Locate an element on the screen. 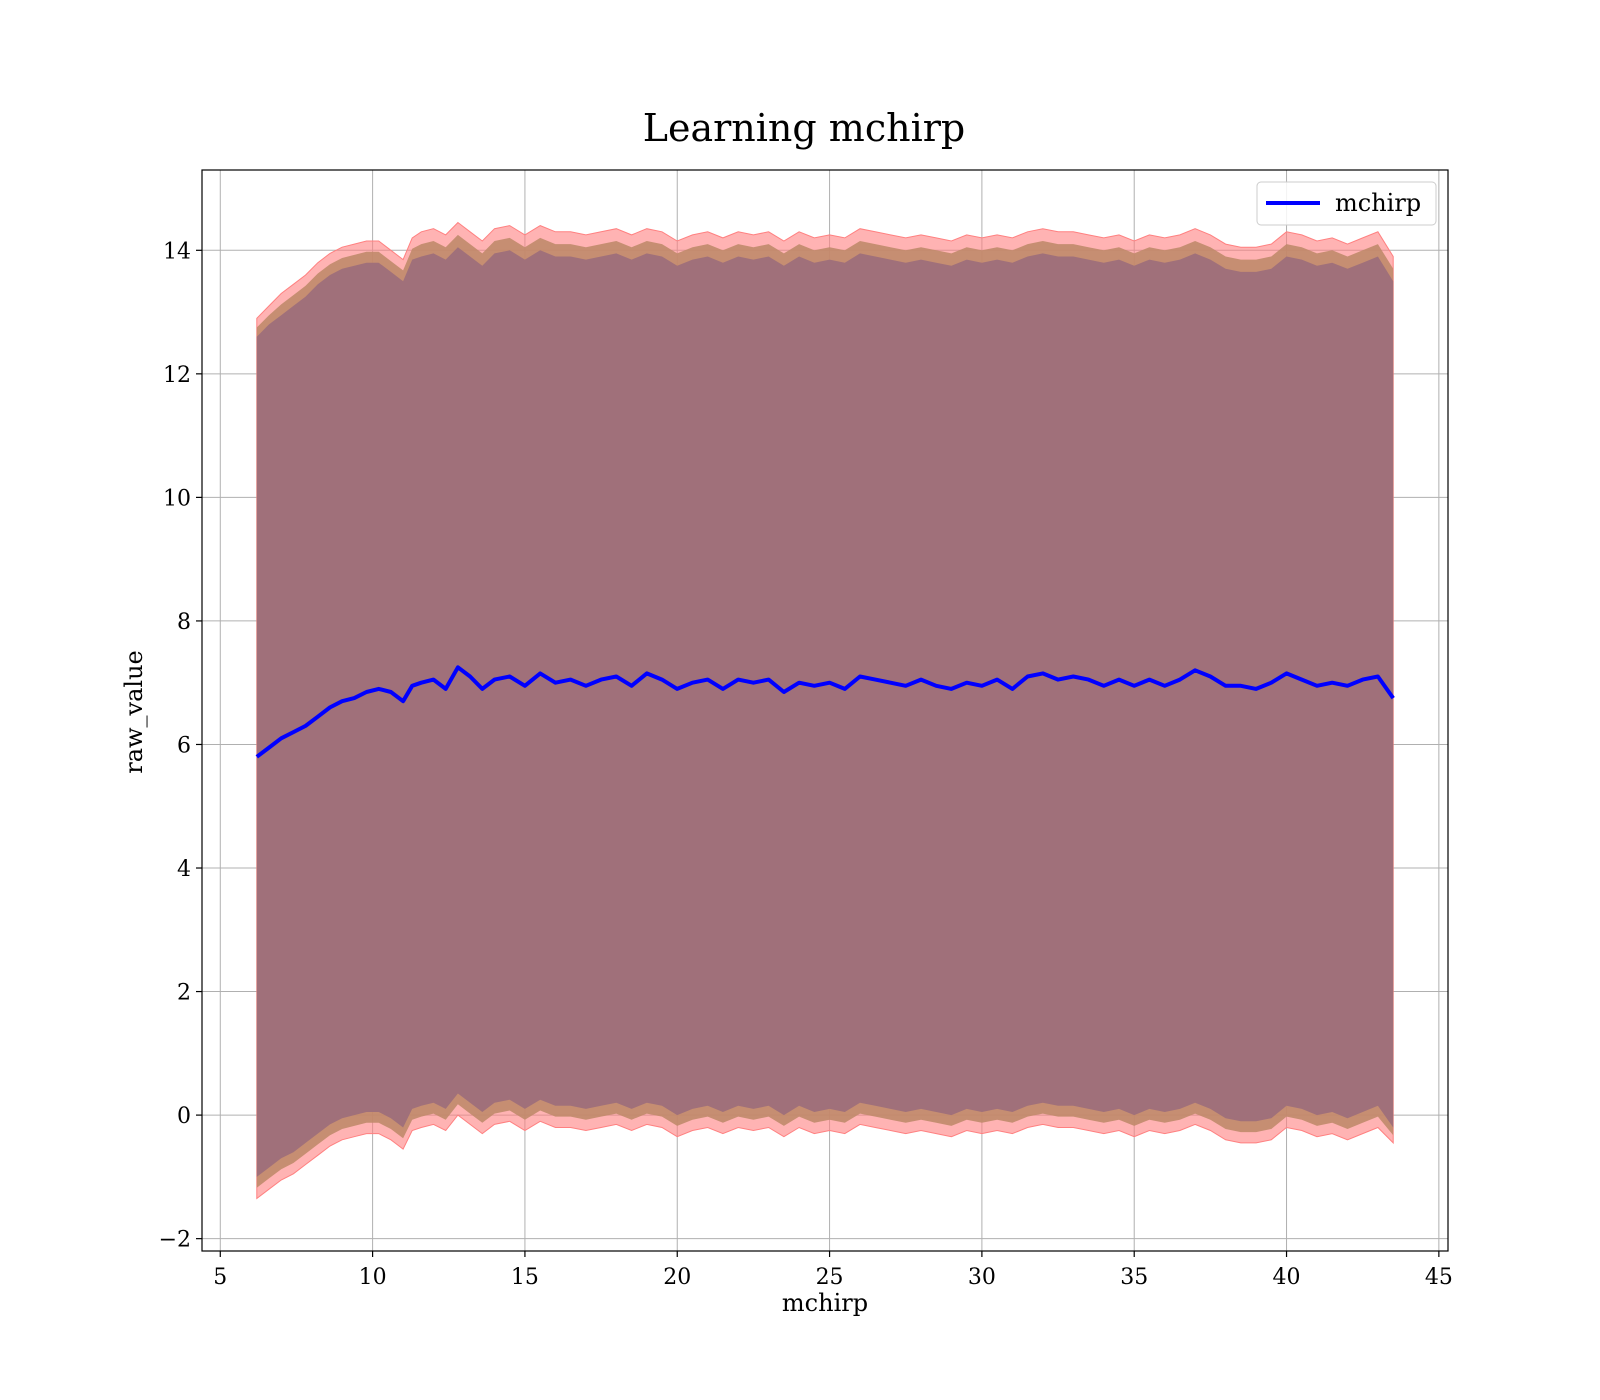  legend-label-mchirp: mchirp is located at coordinates (1378, 203).